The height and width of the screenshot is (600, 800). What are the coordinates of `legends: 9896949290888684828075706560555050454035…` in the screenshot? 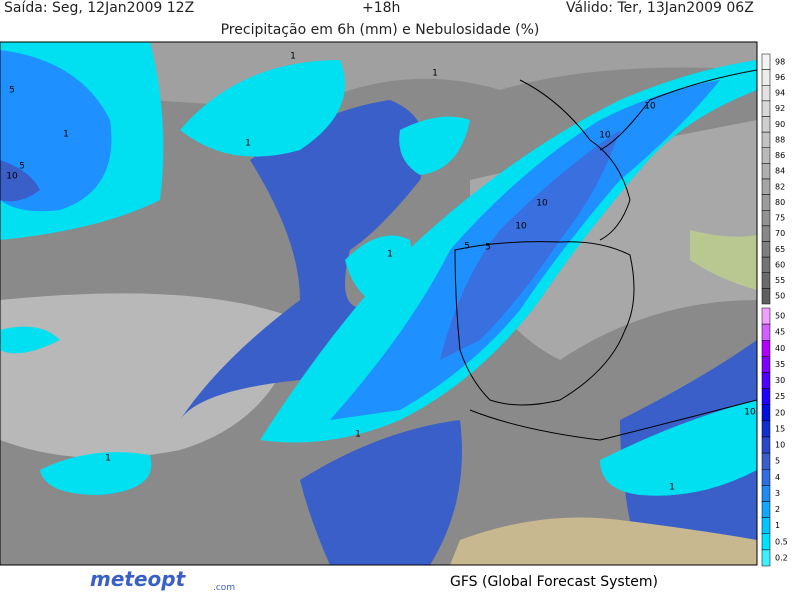 It's located at (774, 310).